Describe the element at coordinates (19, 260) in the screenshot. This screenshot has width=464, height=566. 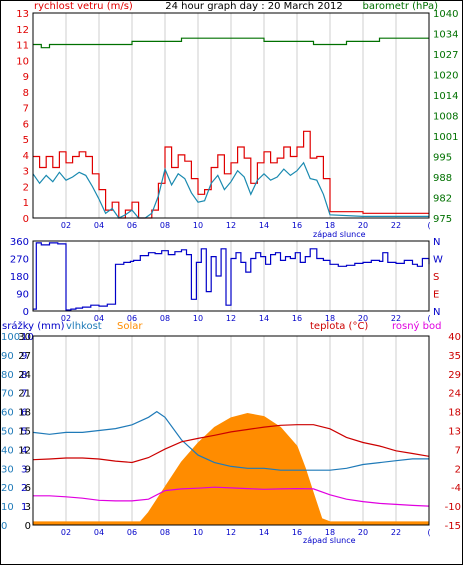
I see `direction-y-tick: 270` at that location.